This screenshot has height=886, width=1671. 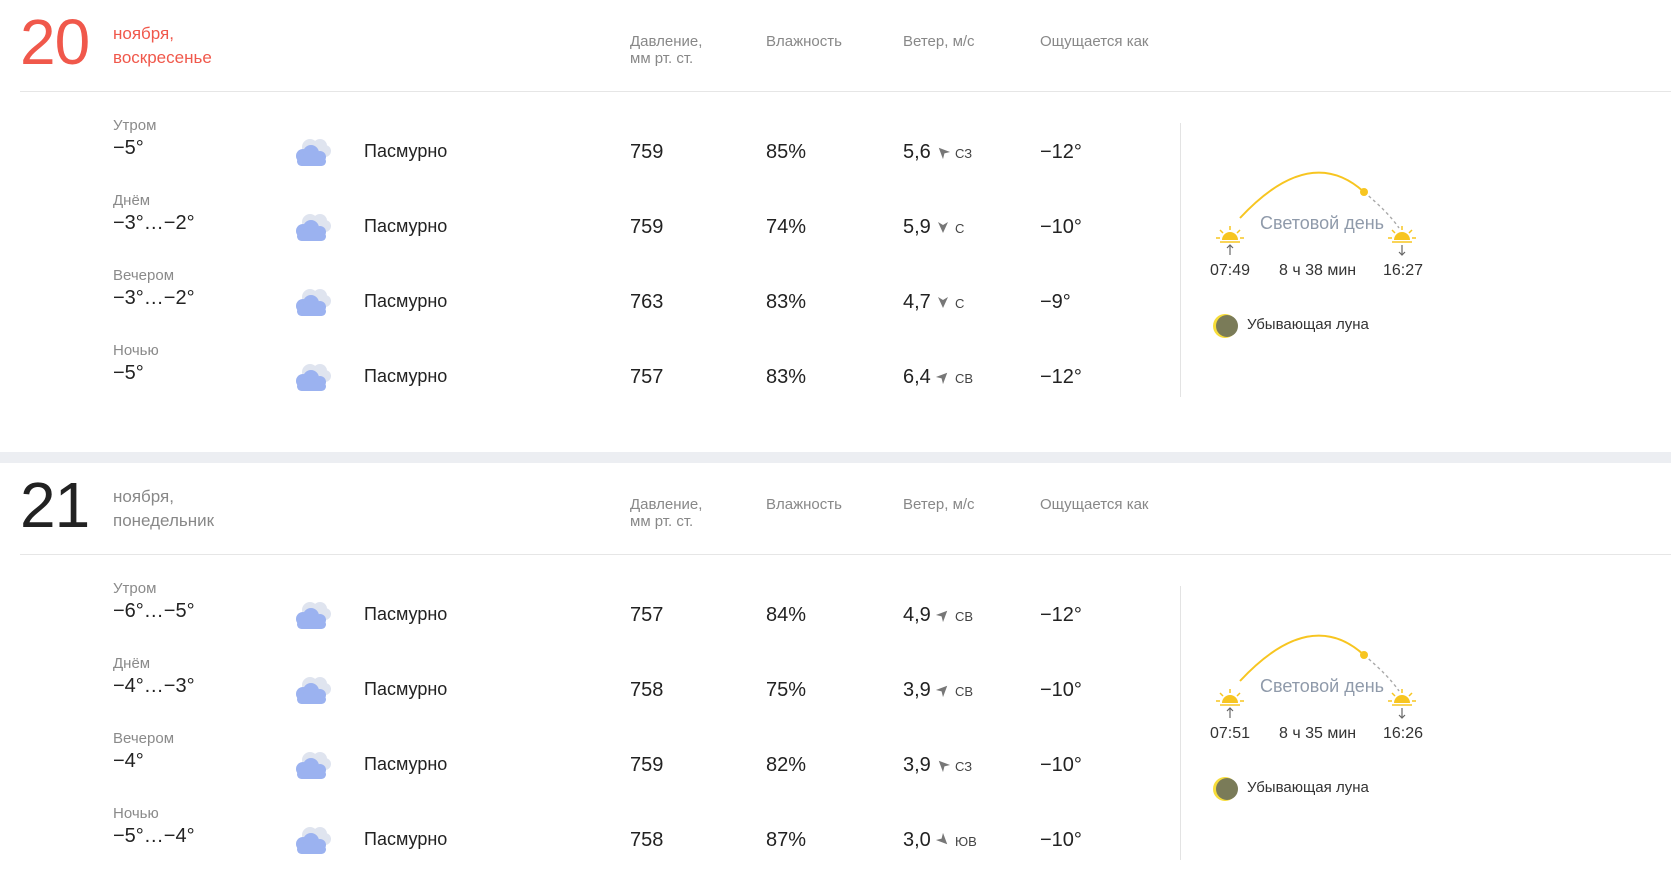 I want to click on date-words: ноября, понедельник, so click(x=163, y=509).